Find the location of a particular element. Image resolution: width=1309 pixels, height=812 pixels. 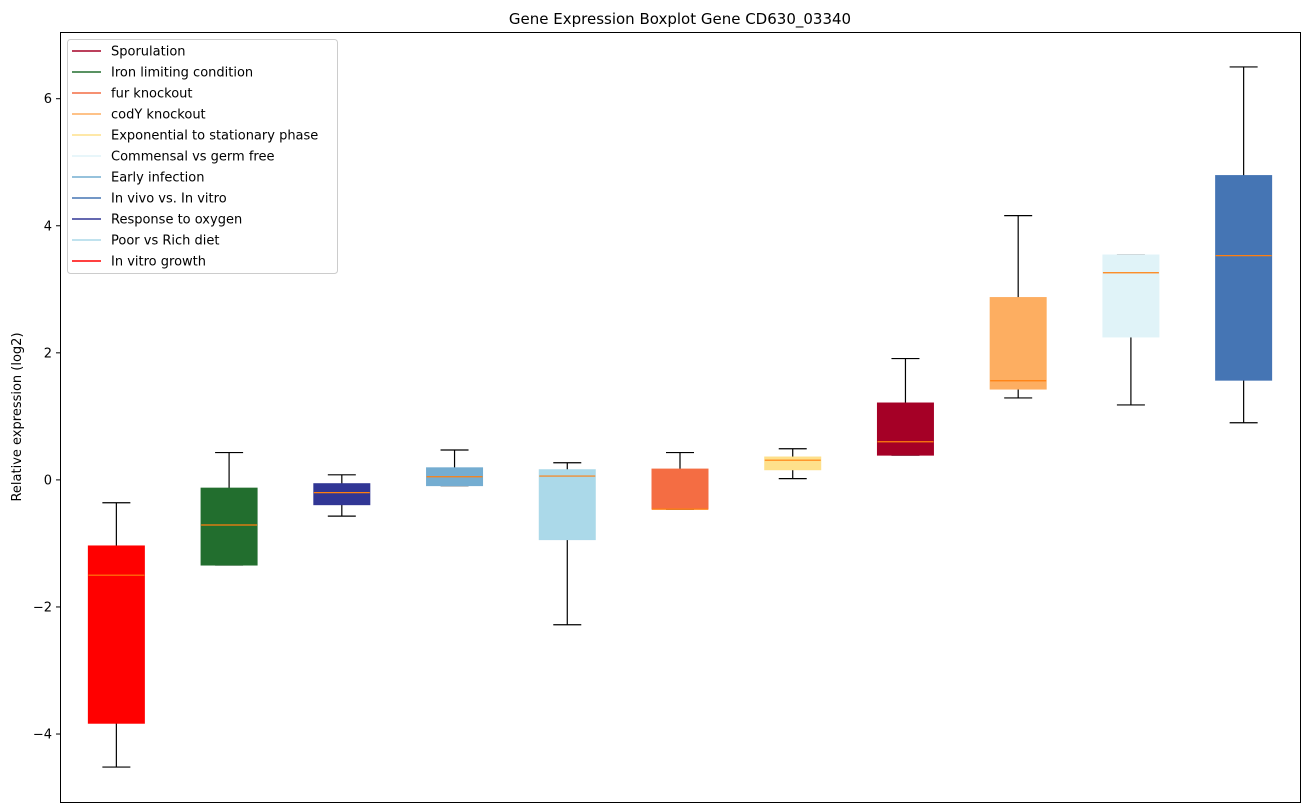

box-commensal-vs-germ-free is located at coordinates (1131, 330).